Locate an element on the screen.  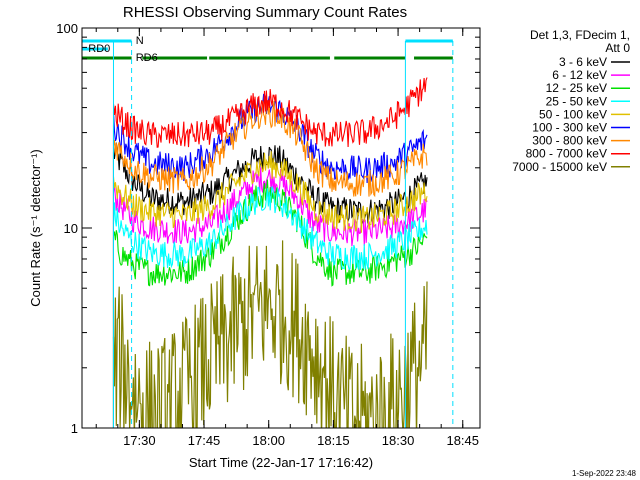
x-tick-label-3: 18:00 is located at coordinates (268, 440).